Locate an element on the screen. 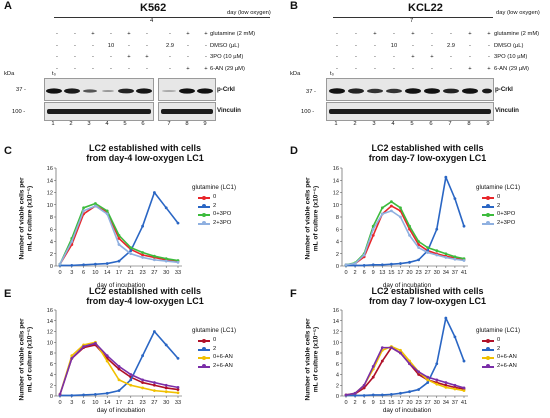 This screenshot has height=418, width=550. blot-a-day-line is located at coordinates (162, 17).